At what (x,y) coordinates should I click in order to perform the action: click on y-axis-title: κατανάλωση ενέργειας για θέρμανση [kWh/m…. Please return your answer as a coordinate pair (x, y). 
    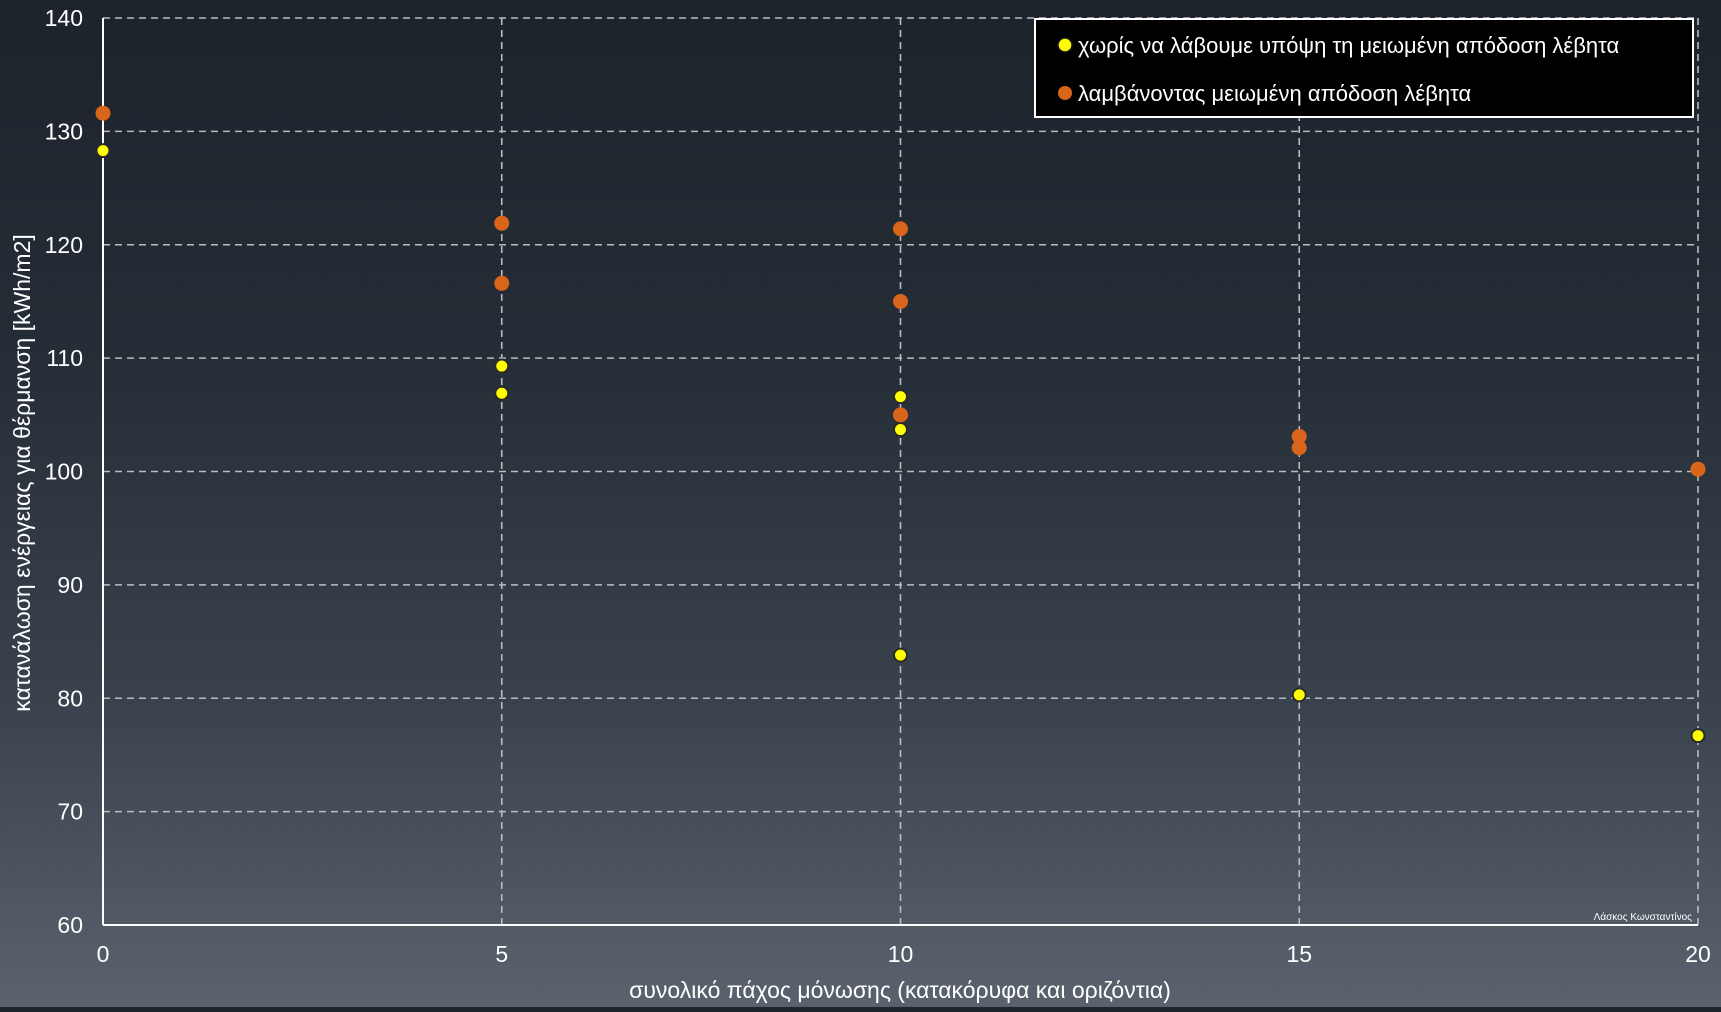
    Looking at the image, I should click on (22, 473).